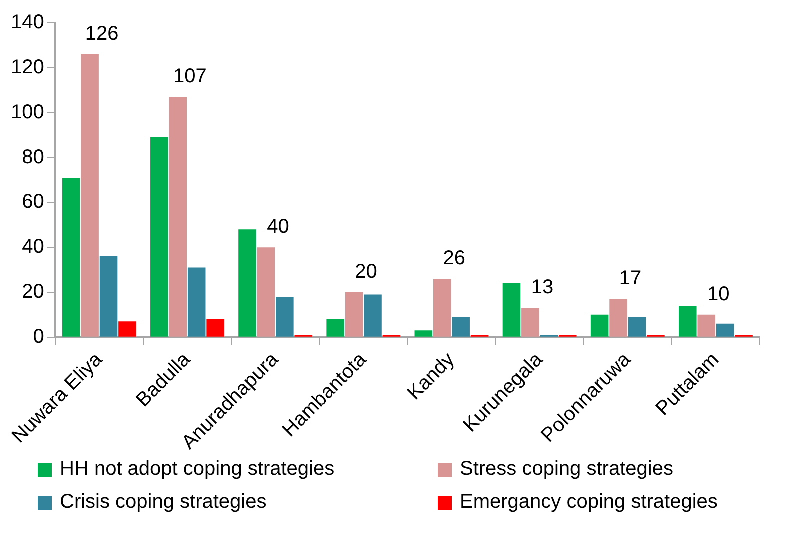 The width and height of the screenshot is (798, 542). Describe the element at coordinates (718, 294) in the screenshot. I see `data-label: 10` at that location.